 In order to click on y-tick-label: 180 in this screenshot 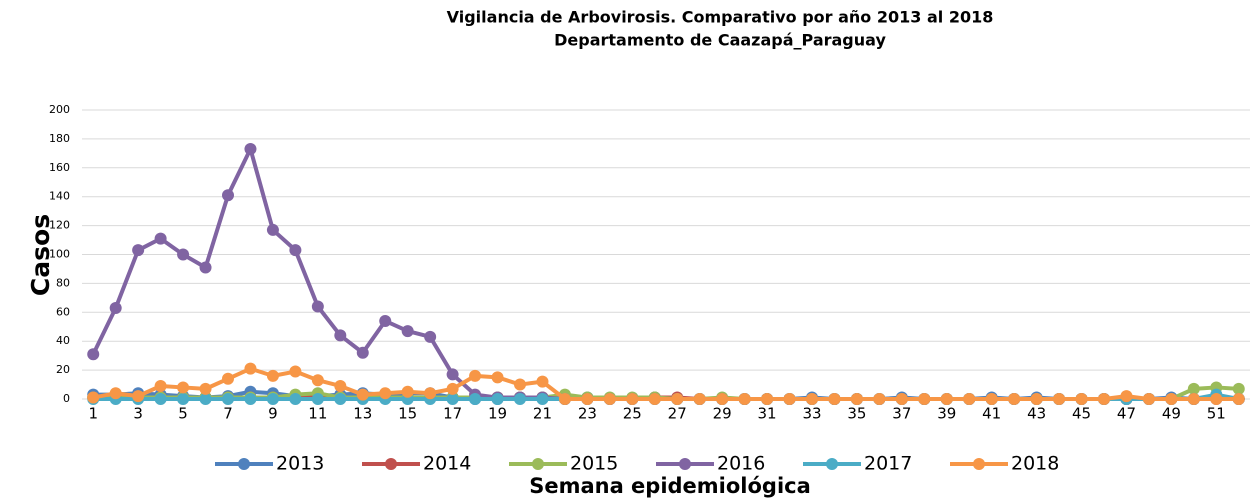, I will do `click(59, 138)`.